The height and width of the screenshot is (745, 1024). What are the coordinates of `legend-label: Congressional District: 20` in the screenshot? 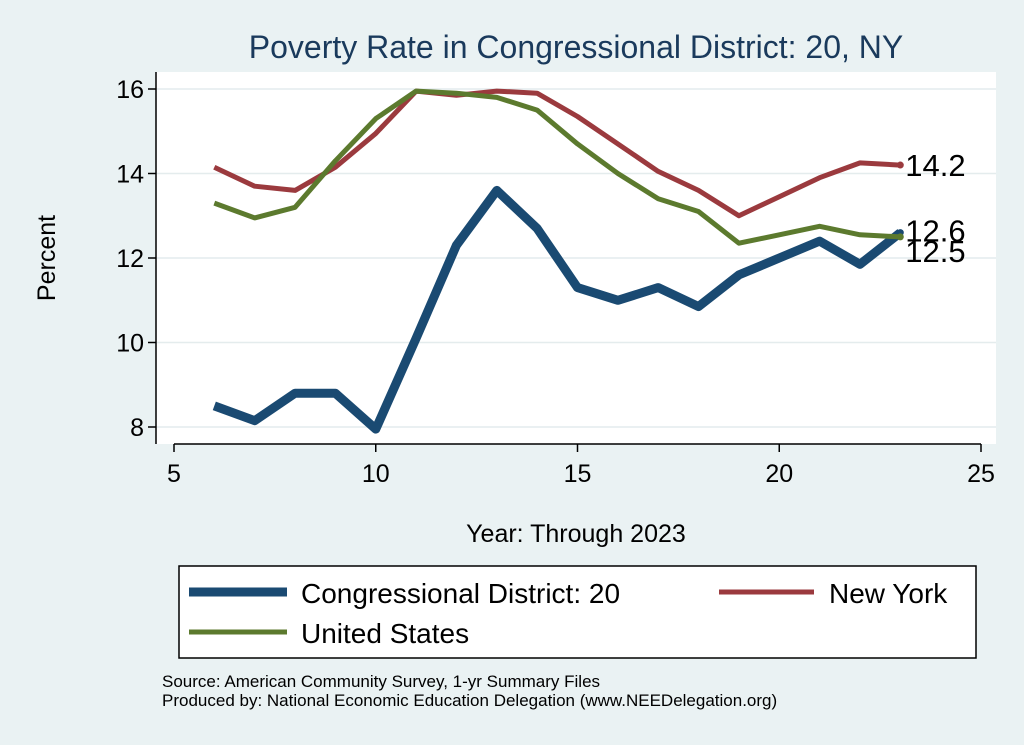 It's located at (460, 593).